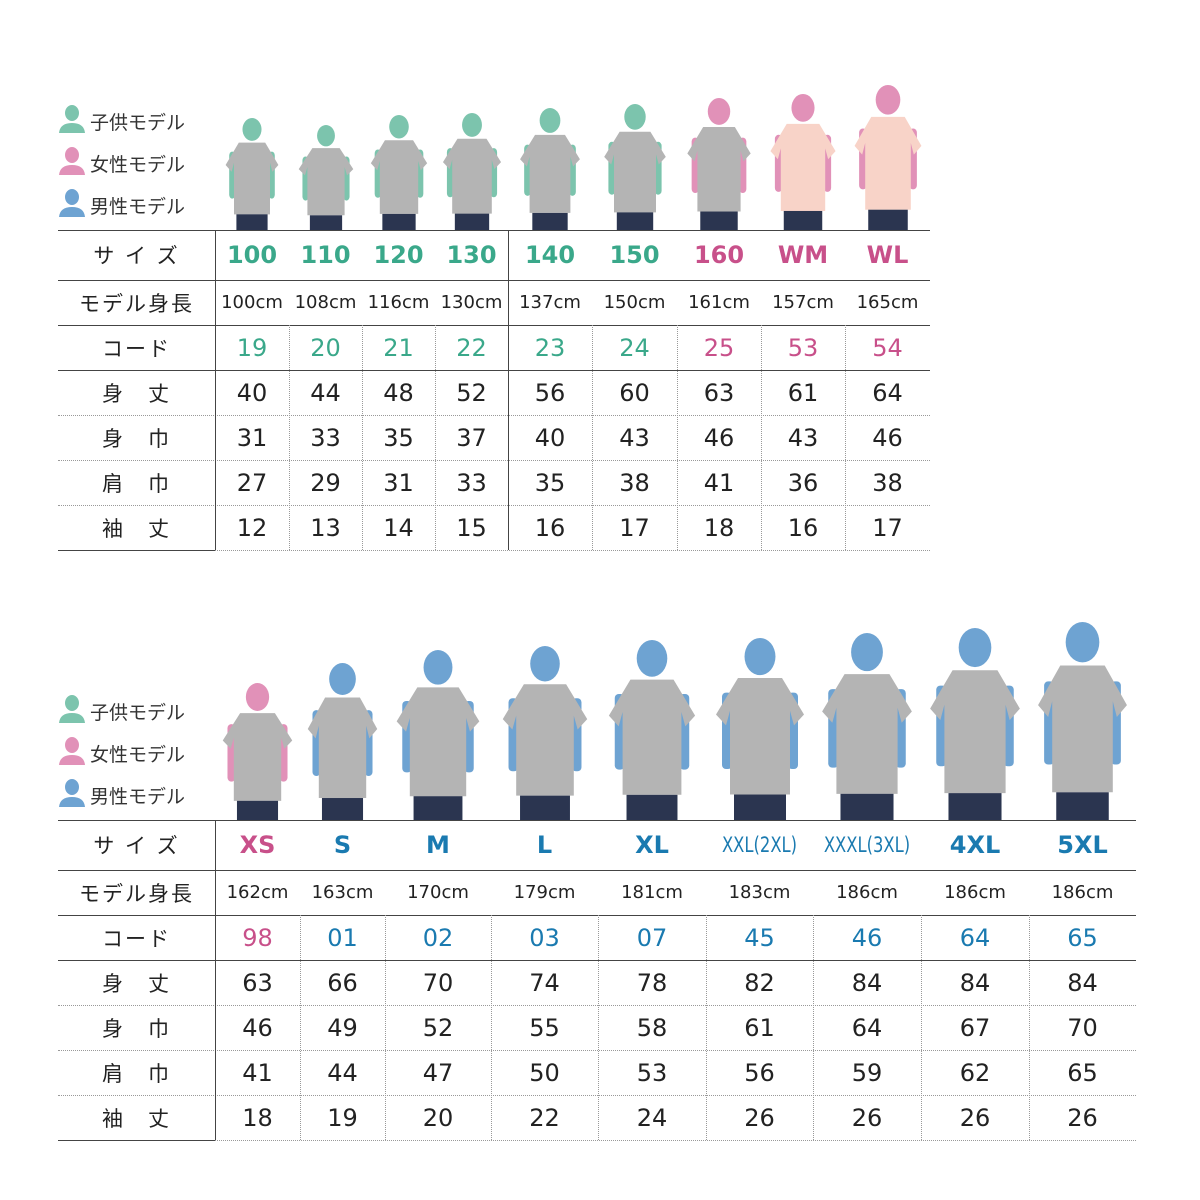 The height and width of the screenshot is (1200, 1200). I want to click on legend-item: 男性モデル, so click(121, 795).